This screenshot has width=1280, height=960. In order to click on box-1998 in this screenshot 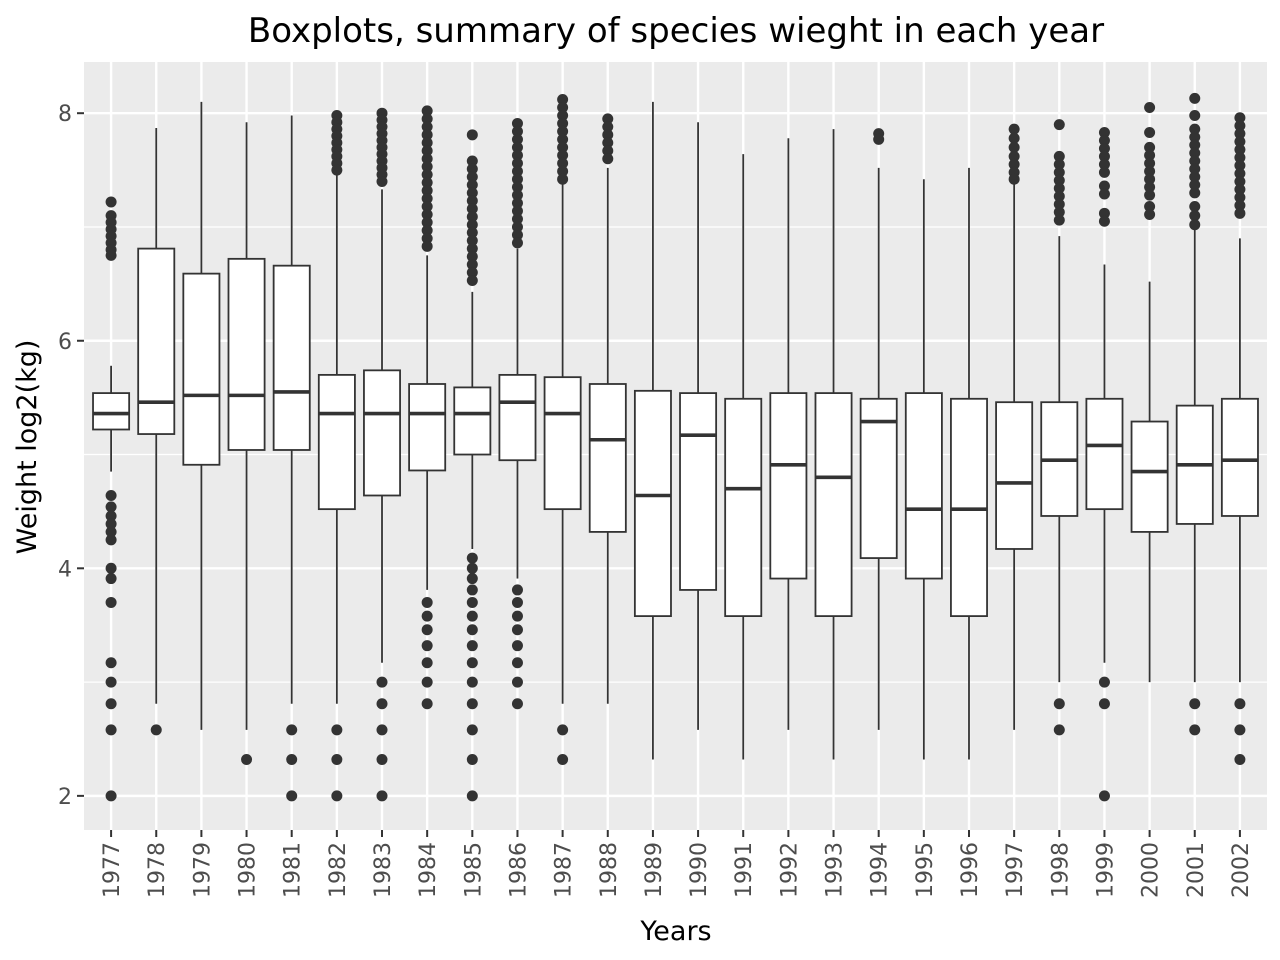, I will do `click(1059, 427)`.